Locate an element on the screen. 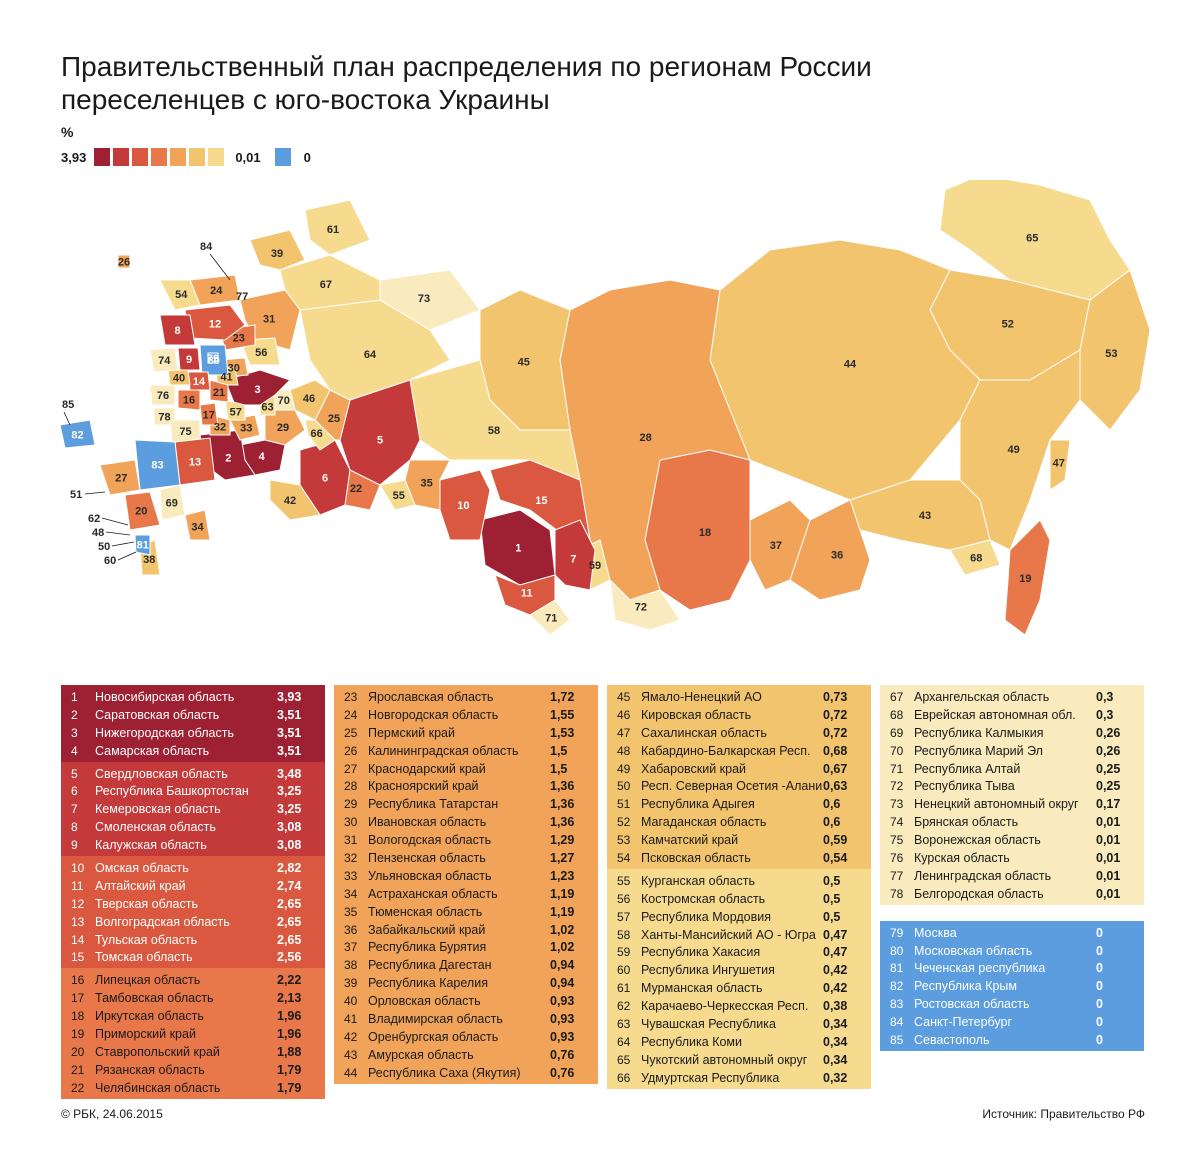 Image resolution: width=1200 pixels, height=1150 pixels. region-value: 2,22 is located at coordinates (289, 980).